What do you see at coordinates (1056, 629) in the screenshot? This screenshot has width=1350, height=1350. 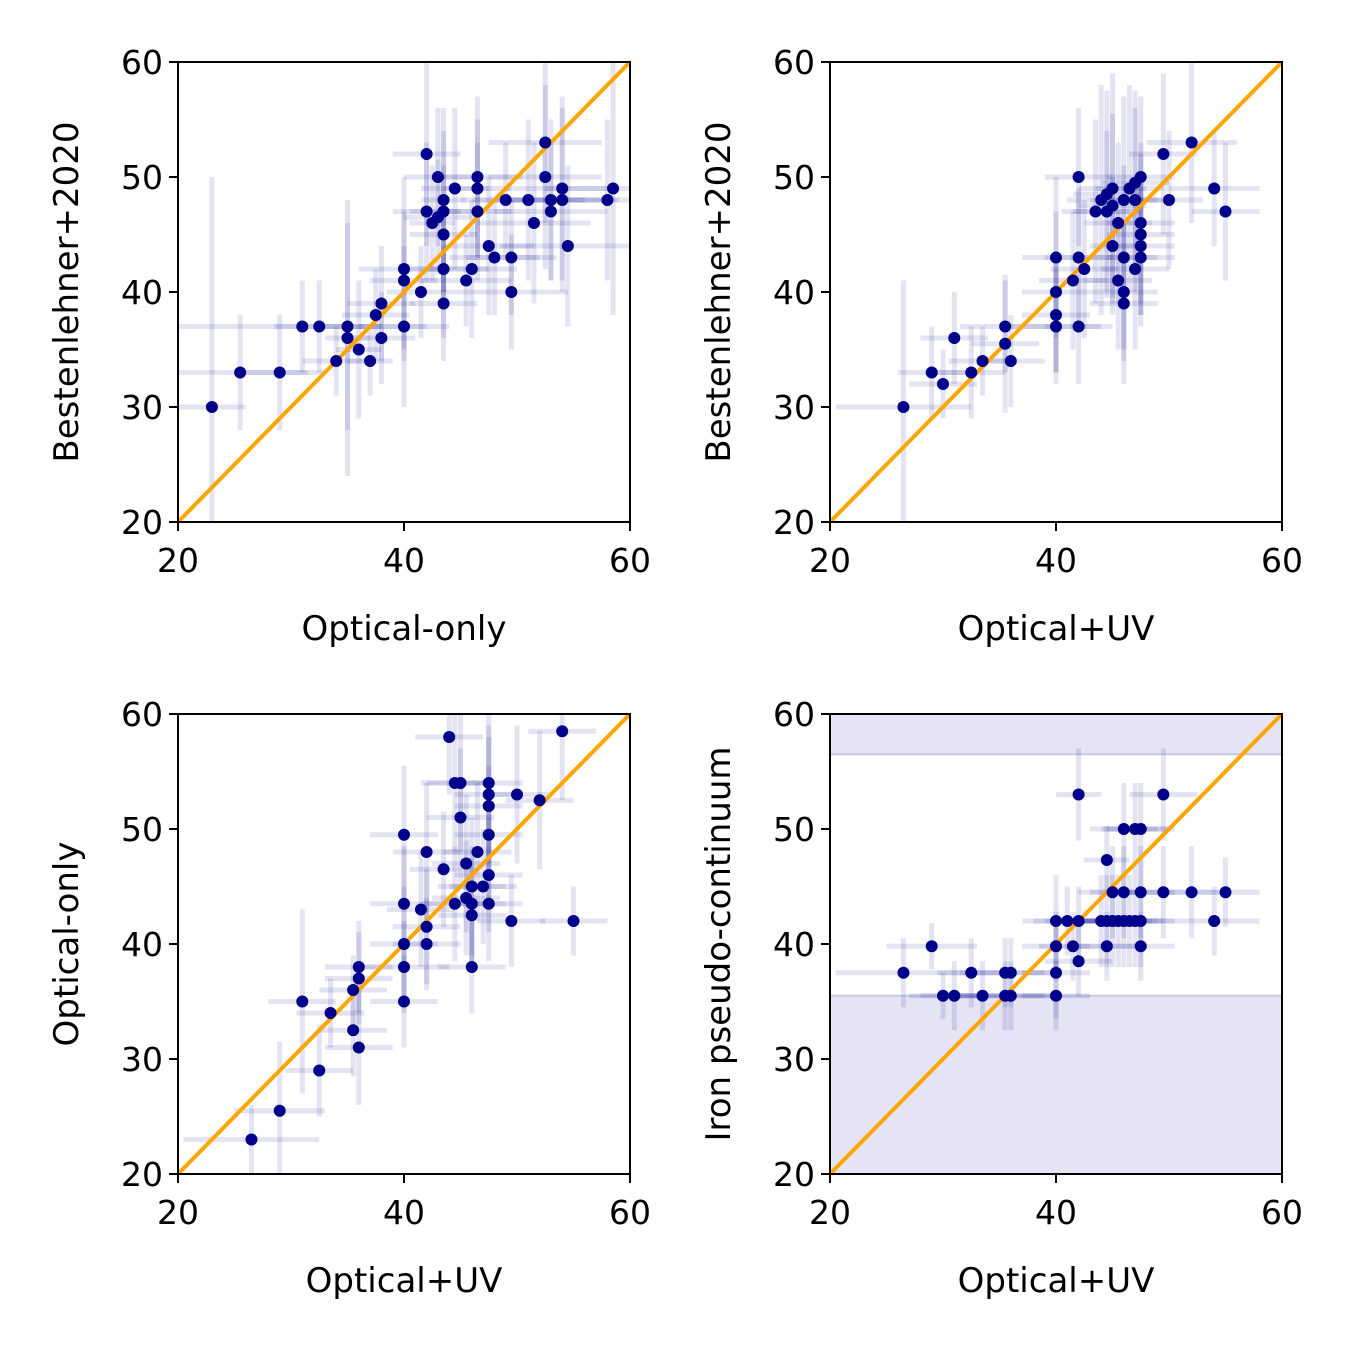 I see `x-axis-label: Optical+UV` at bounding box center [1056, 629].